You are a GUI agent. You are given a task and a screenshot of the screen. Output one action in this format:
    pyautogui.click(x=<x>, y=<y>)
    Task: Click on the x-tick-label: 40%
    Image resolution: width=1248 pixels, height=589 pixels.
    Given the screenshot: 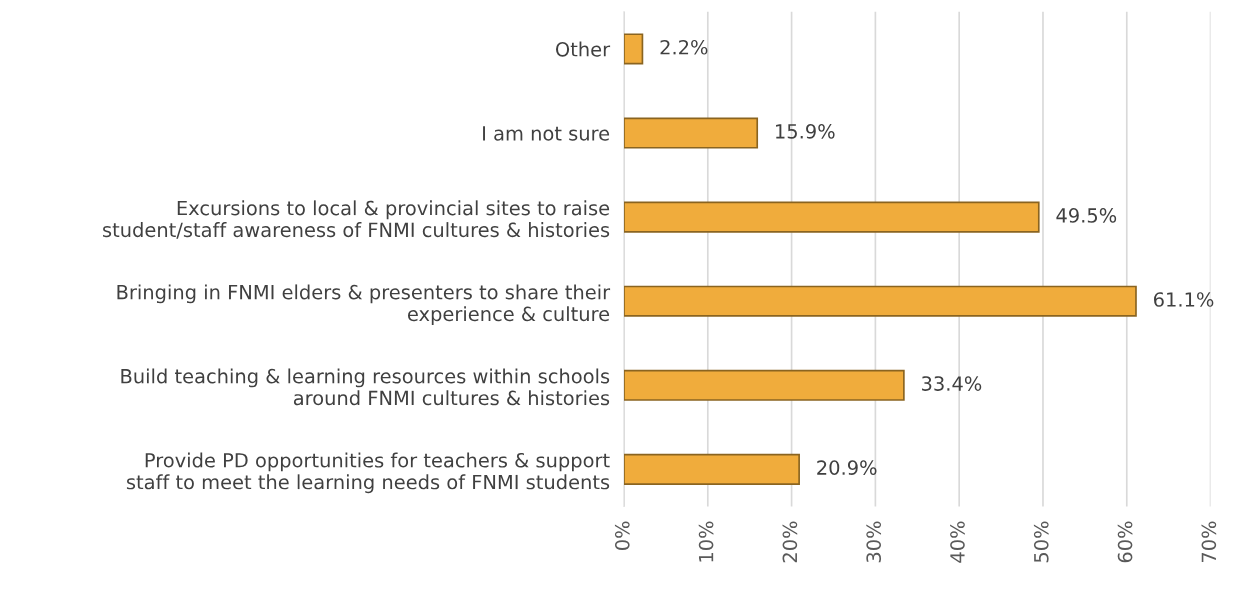 What is the action you would take?
    pyautogui.click(x=957, y=542)
    